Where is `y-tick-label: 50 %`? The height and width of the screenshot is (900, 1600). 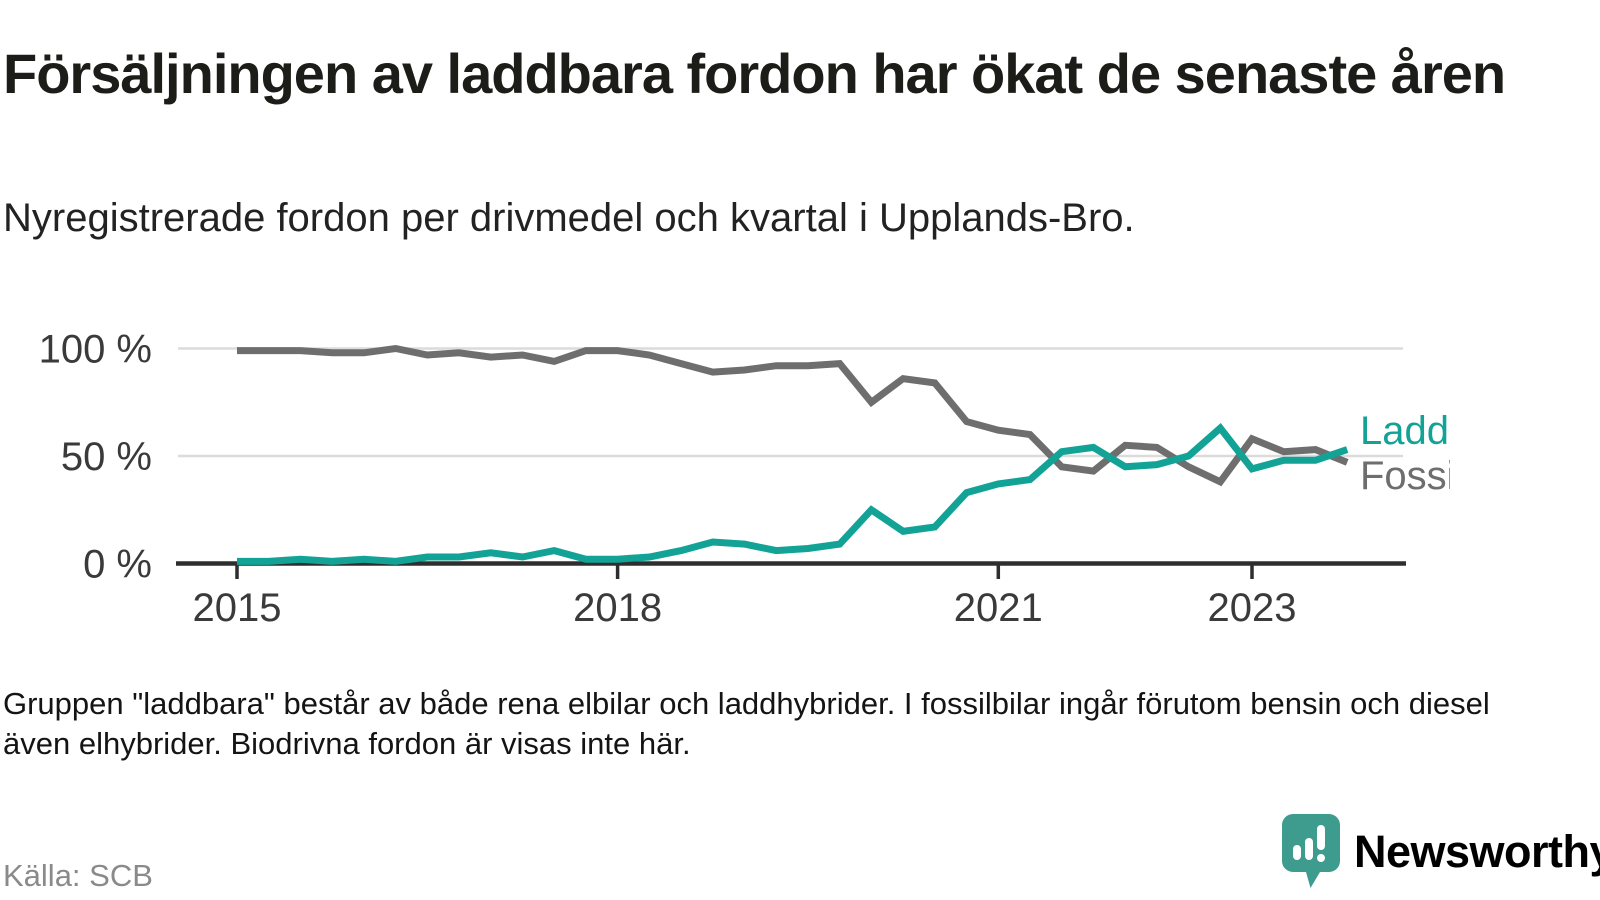 y-tick-label: 50 % is located at coordinates (106, 457).